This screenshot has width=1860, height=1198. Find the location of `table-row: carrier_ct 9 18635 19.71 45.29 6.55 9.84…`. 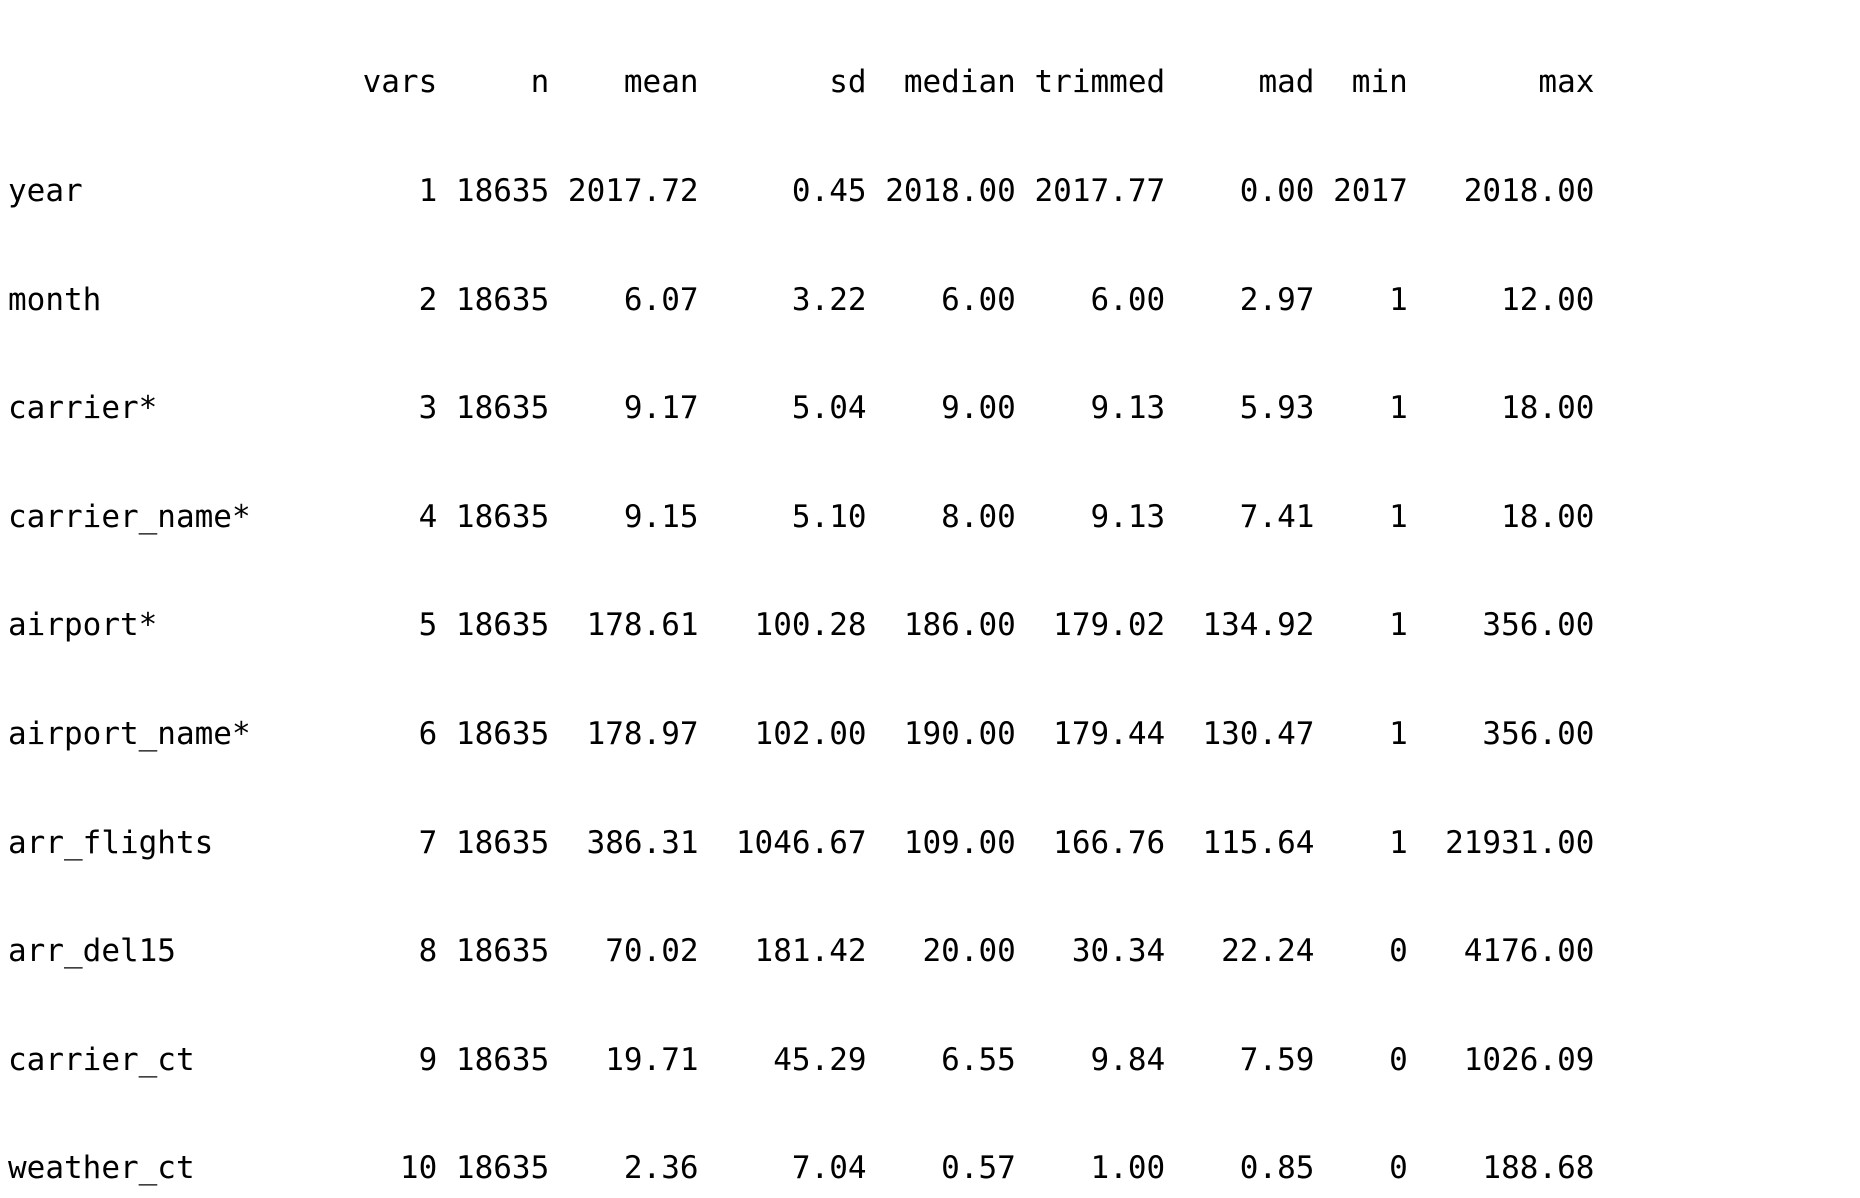

table-row: carrier_ct 9 18635 19.71 45.29 6.55 9.84… is located at coordinates (801, 1059).